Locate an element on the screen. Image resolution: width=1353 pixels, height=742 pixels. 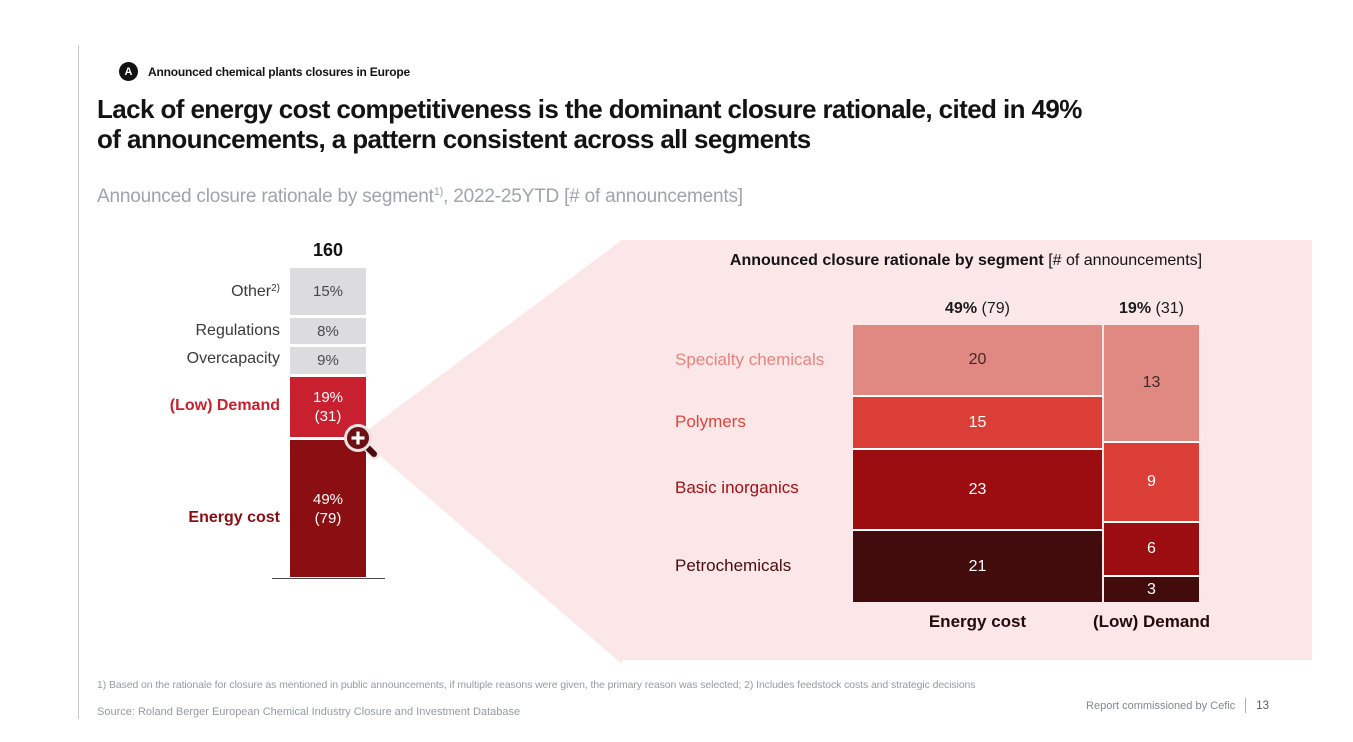
column-header-demand-pct: 19% is located at coordinates (1135, 308).